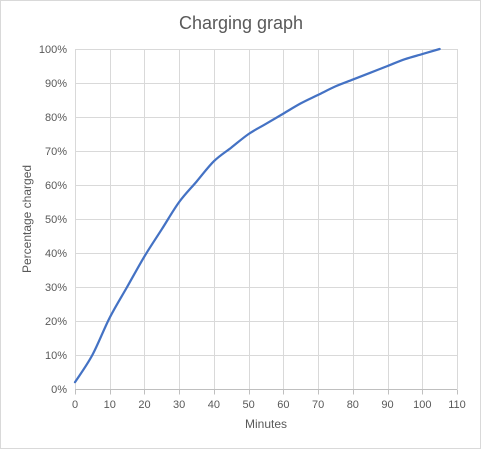  I want to click on y-tick-label-9: 90%, so click(56, 84).